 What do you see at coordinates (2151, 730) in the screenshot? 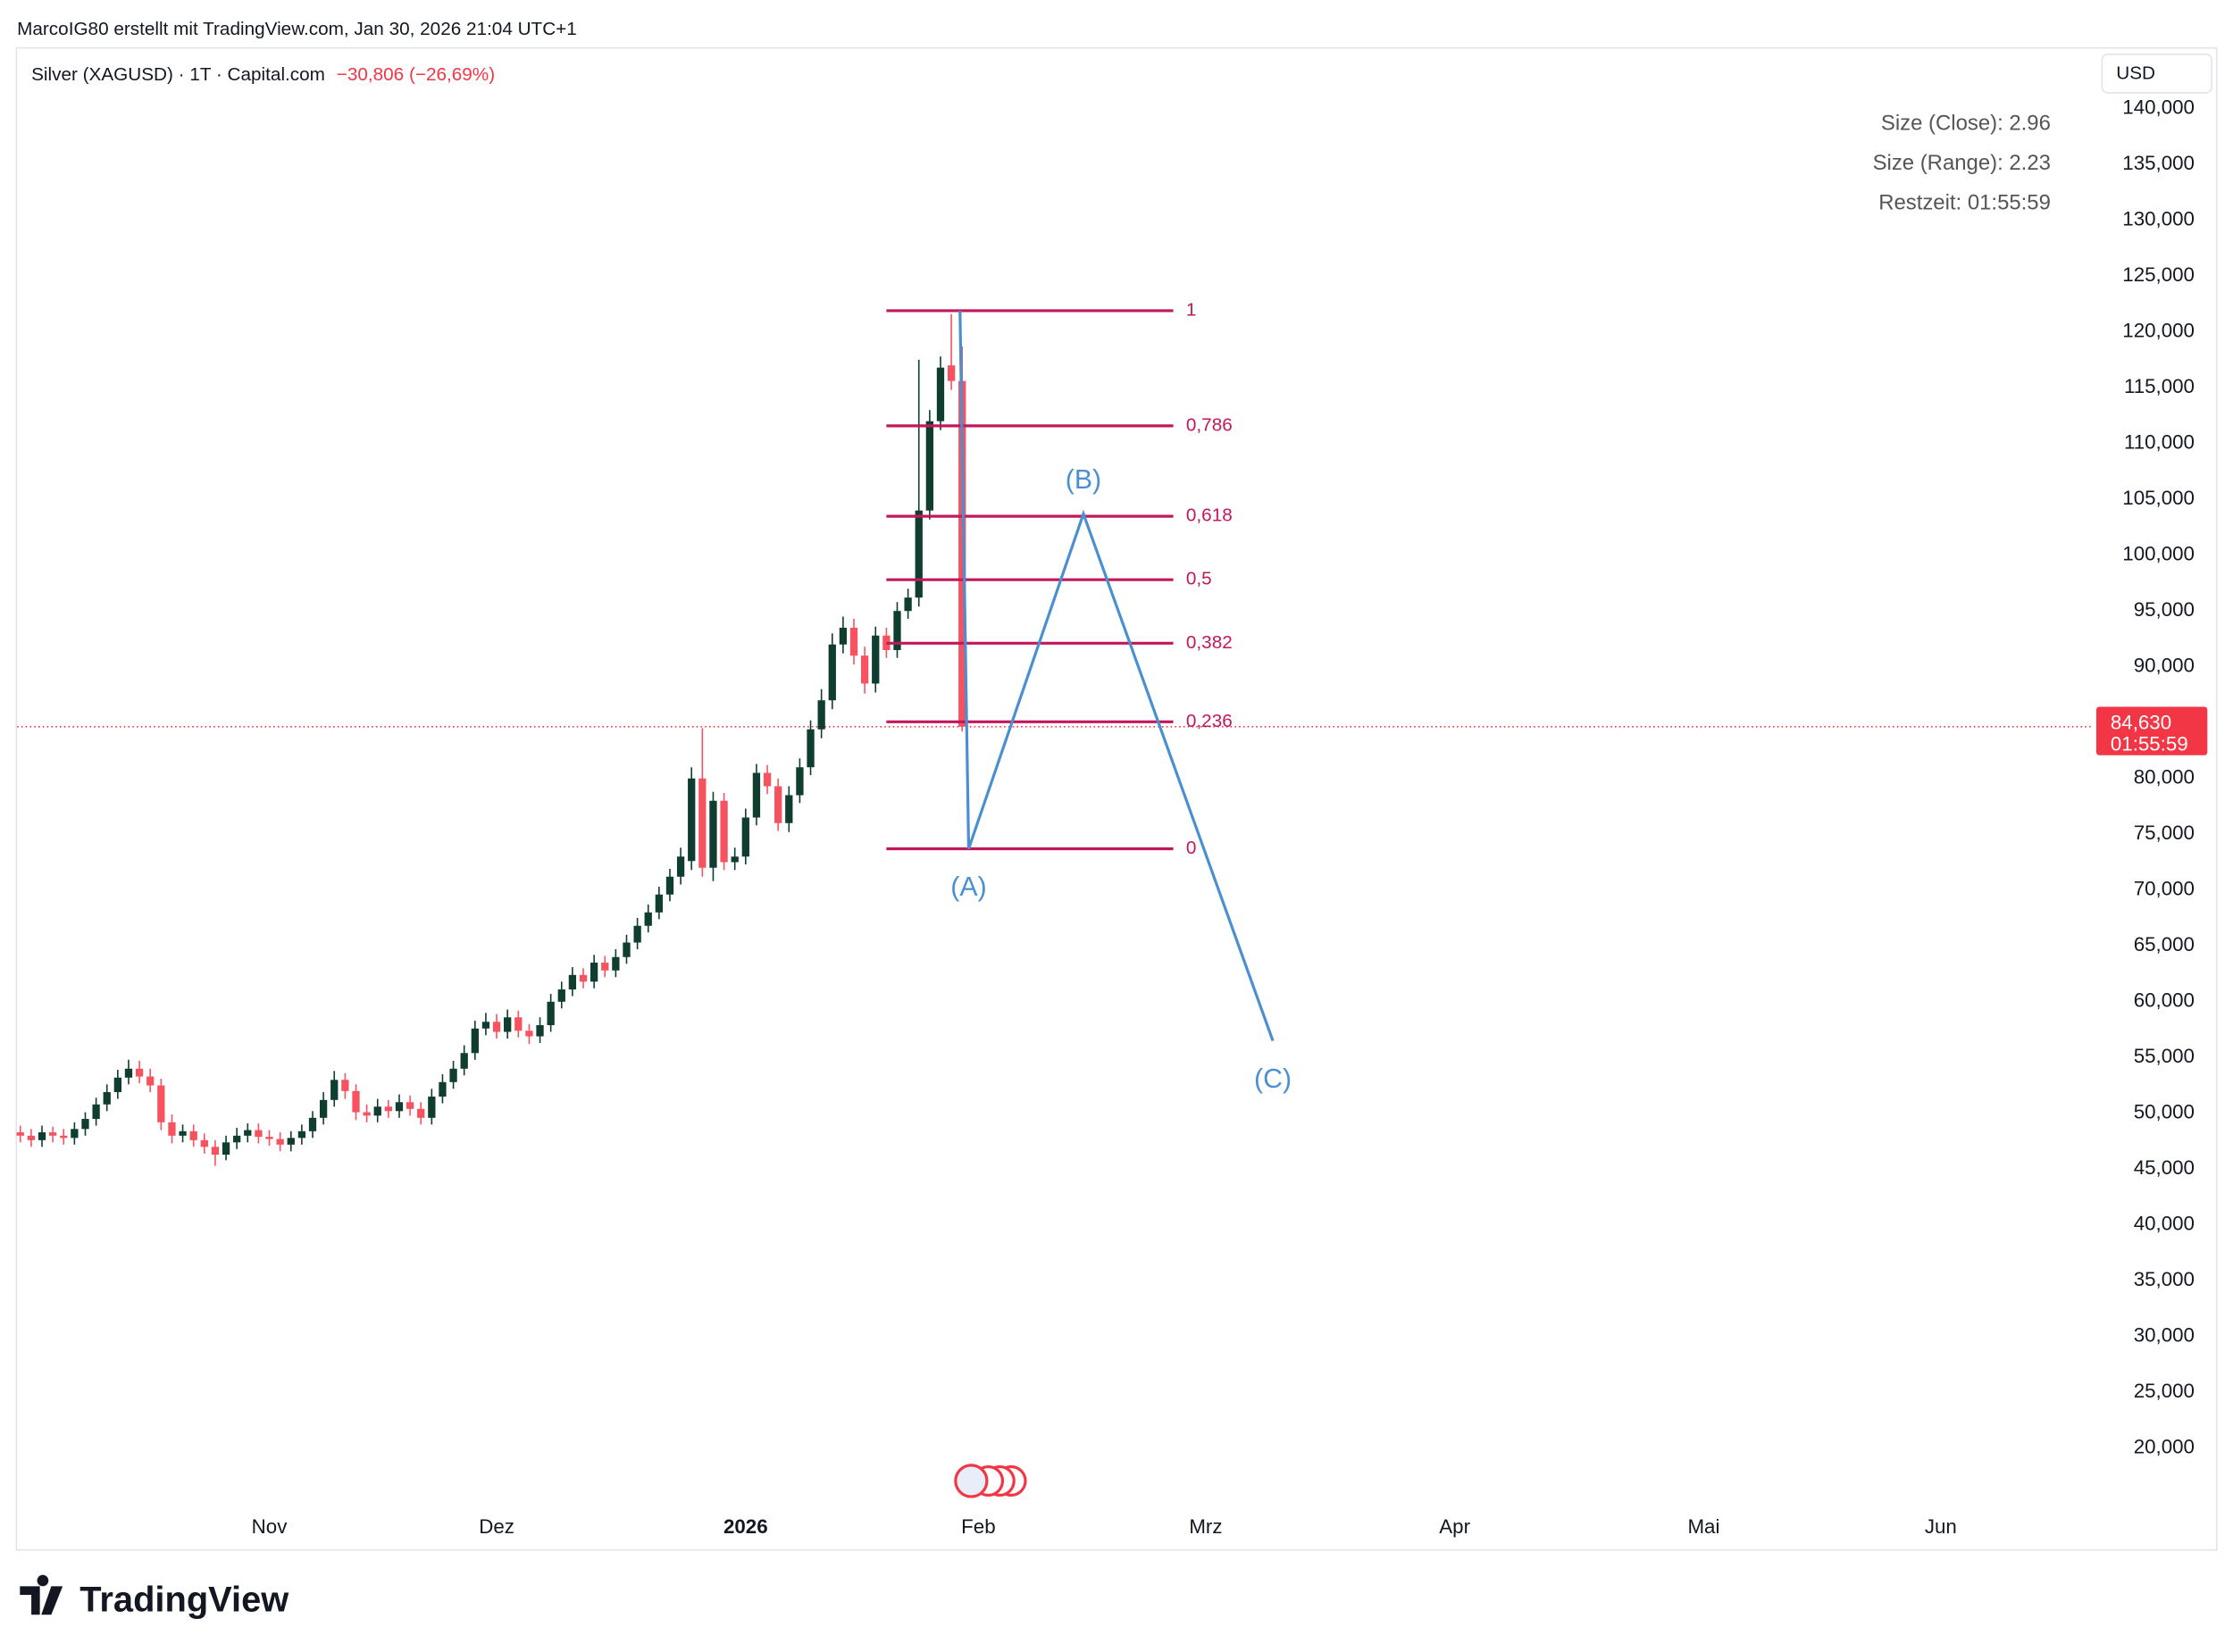
I see `price-tag-box` at bounding box center [2151, 730].